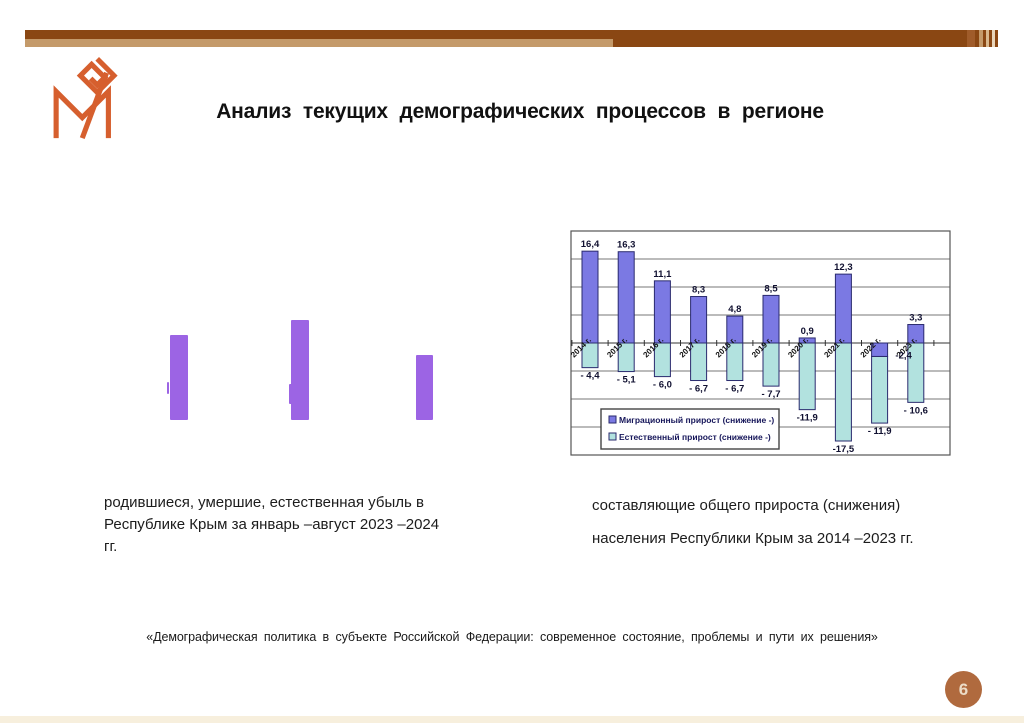  Describe the element at coordinates (696, 420) in the screenshot. I see `legend-label-migration: Миграционный прирост (снижение -)` at that location.